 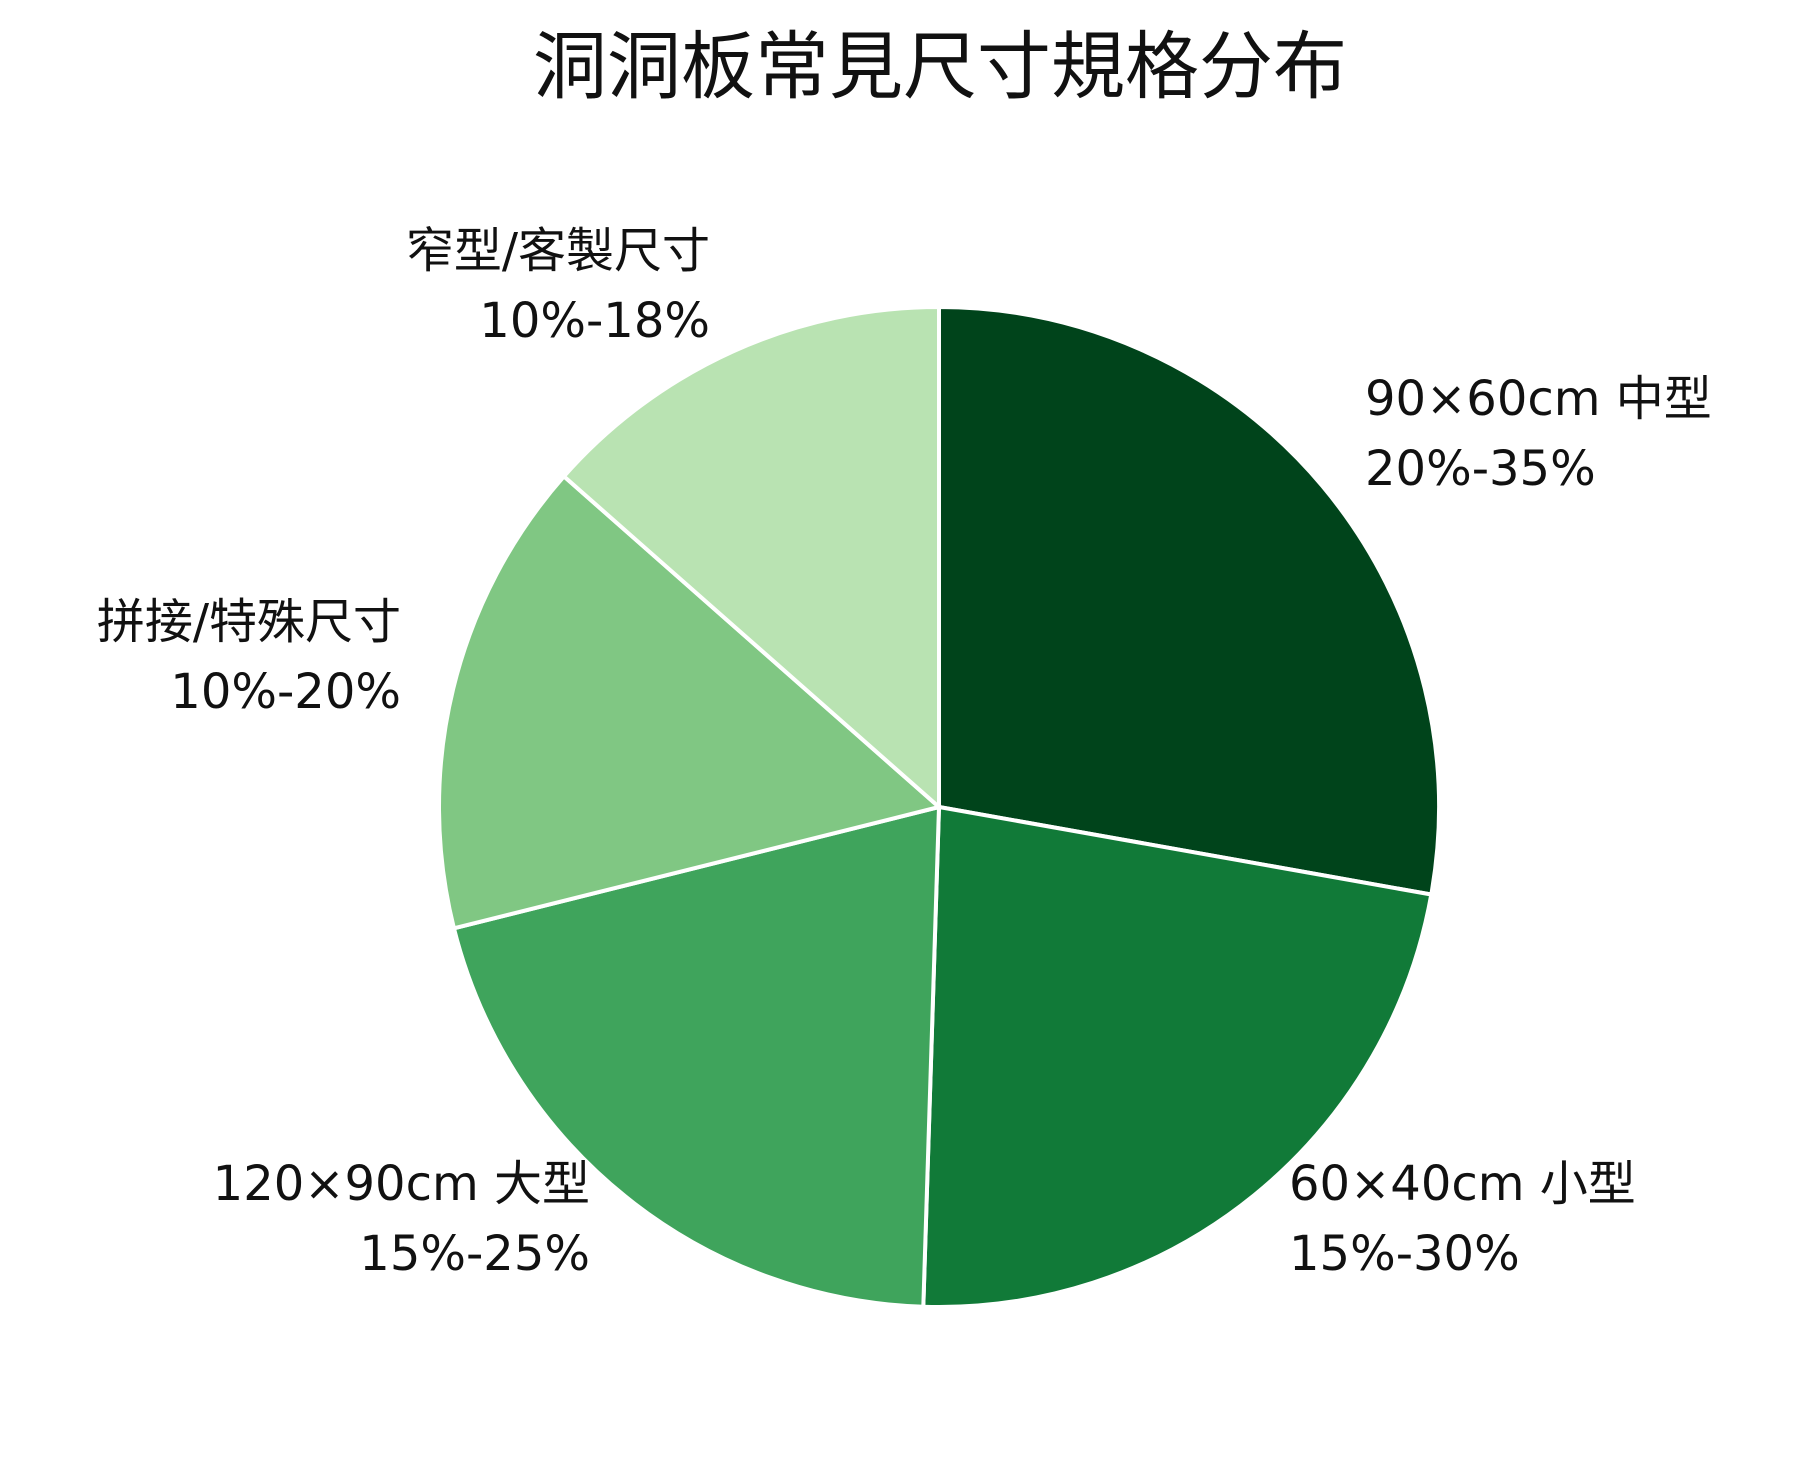 I want to click on slice-label: 60×40cm 小型, so click(x=1462, y=1184).